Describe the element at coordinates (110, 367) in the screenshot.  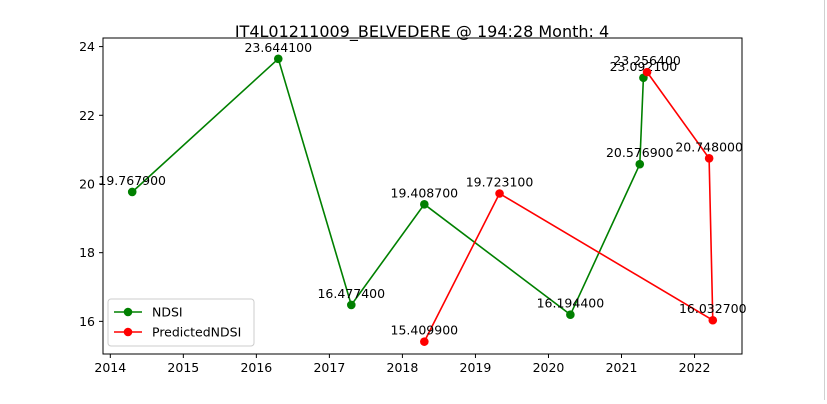
I see `x-tick-label: 2014` at that location.